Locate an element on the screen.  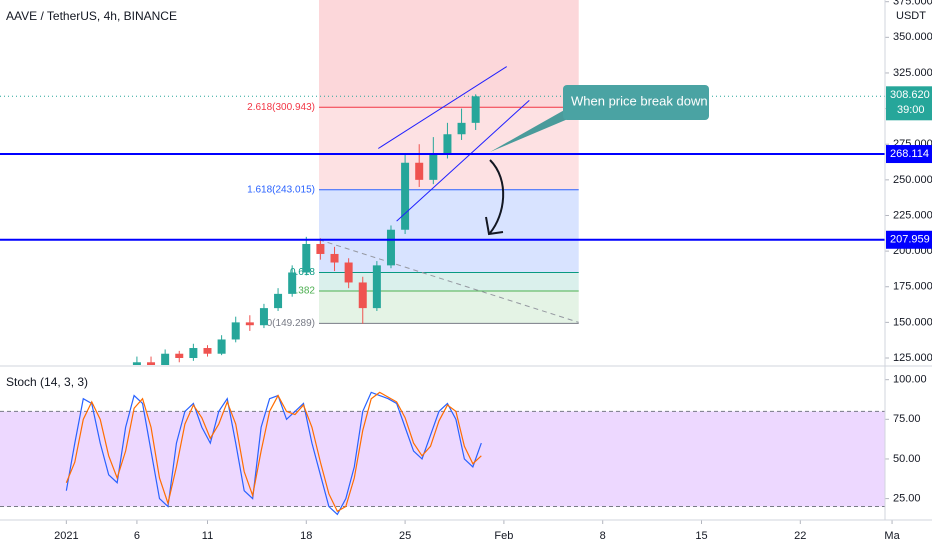
x-tick-label: 11 is located at coordinates (207, 536).